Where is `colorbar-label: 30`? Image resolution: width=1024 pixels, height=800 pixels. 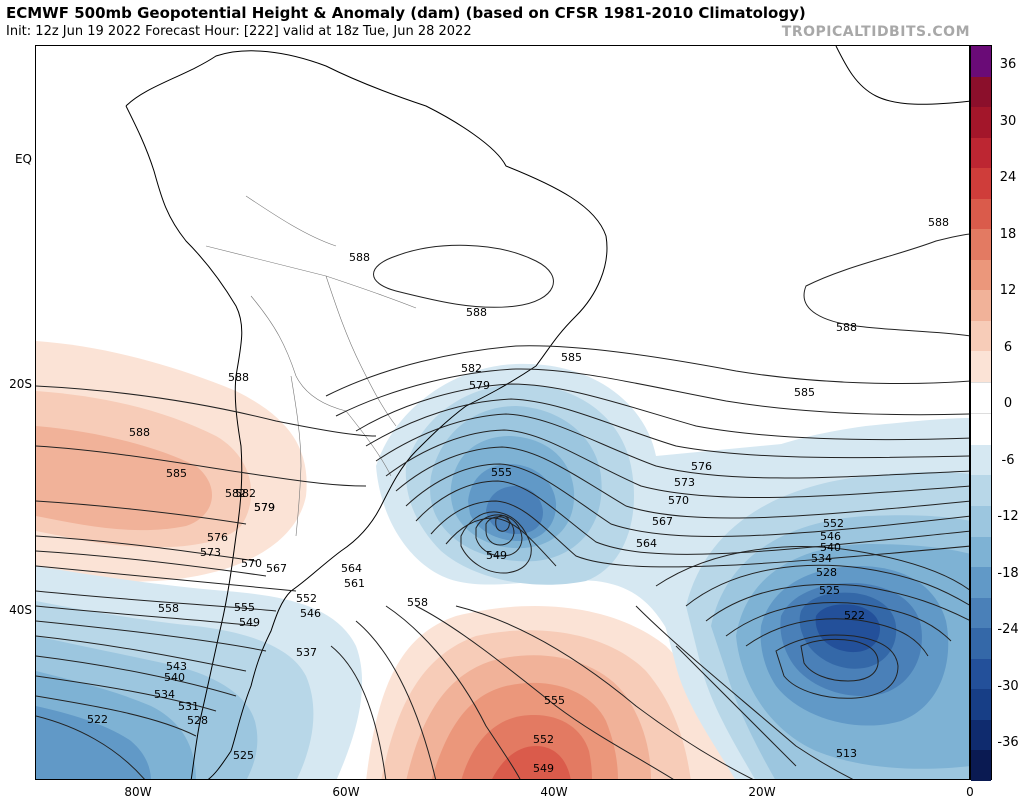 colorbar-label: 30 is located at coordinates (1008, 121).